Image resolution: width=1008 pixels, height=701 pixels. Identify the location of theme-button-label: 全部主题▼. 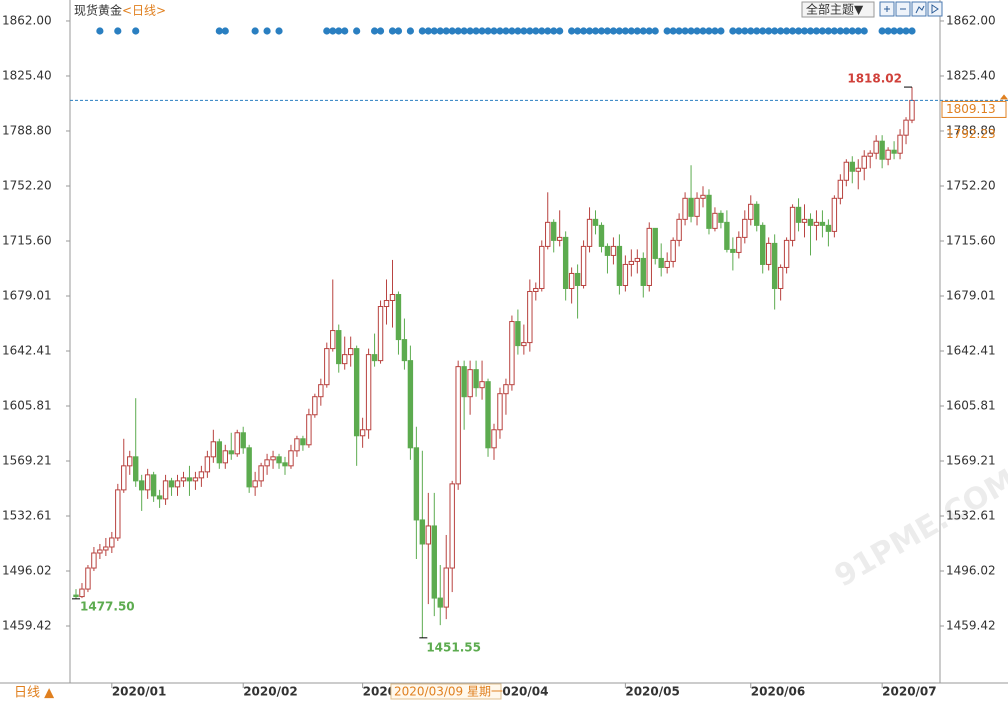
(835, 9).